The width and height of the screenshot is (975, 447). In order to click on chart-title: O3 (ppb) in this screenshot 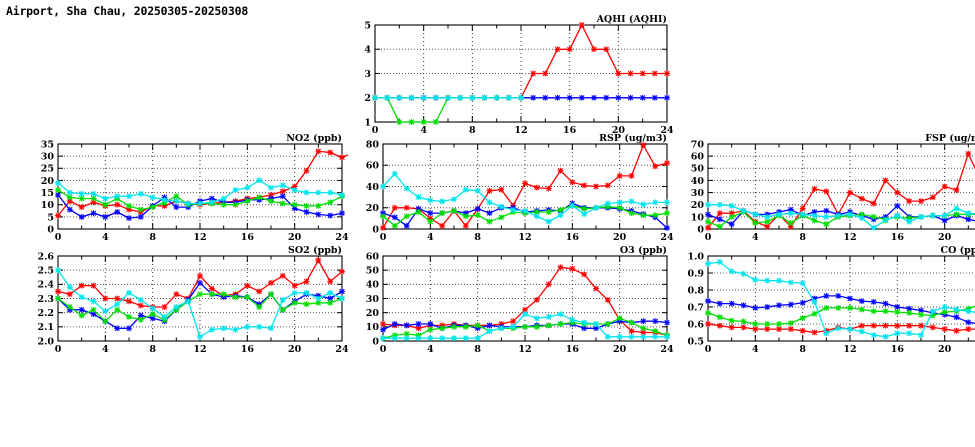, I will do `click(643, 250)`.